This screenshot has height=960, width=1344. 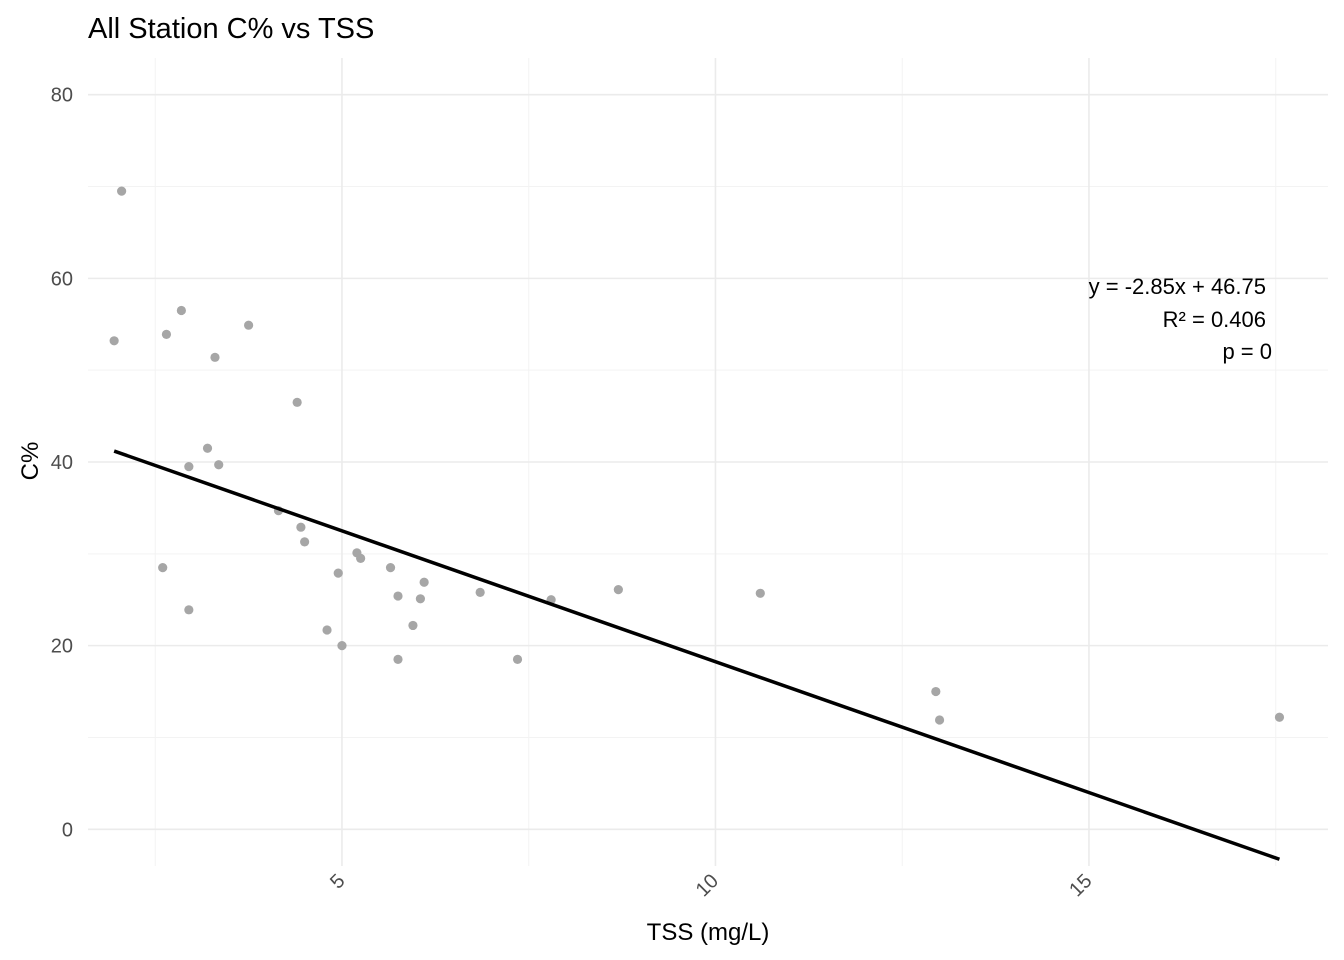 What do you see at coordinates (1177, 286) in the screenshot?
I see `regression-equation: y = -2.85x + 46.75` at bounding box center [1177, 286].